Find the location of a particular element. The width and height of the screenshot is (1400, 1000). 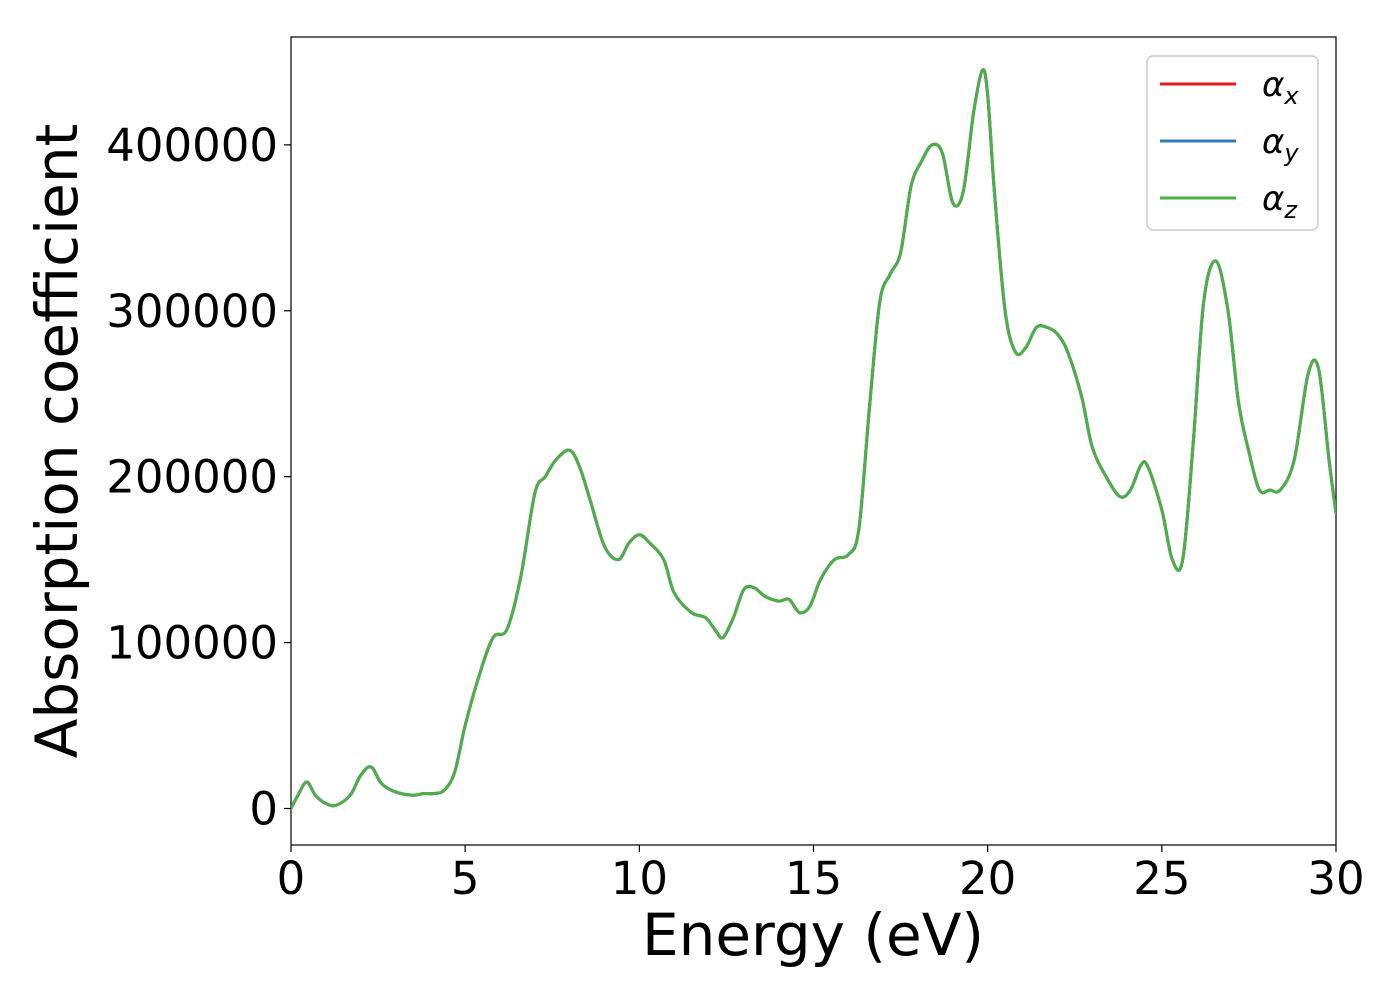

y-tick-label: 400000 is located at coordinates (192, 145).